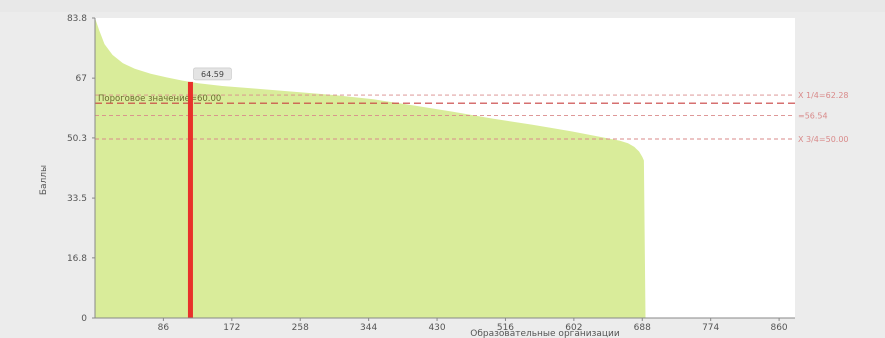 The image size is (885, 338). Describe the element at coordinates (573, 328) in the screenshot. I see `x-tick-label: 602` at that location.